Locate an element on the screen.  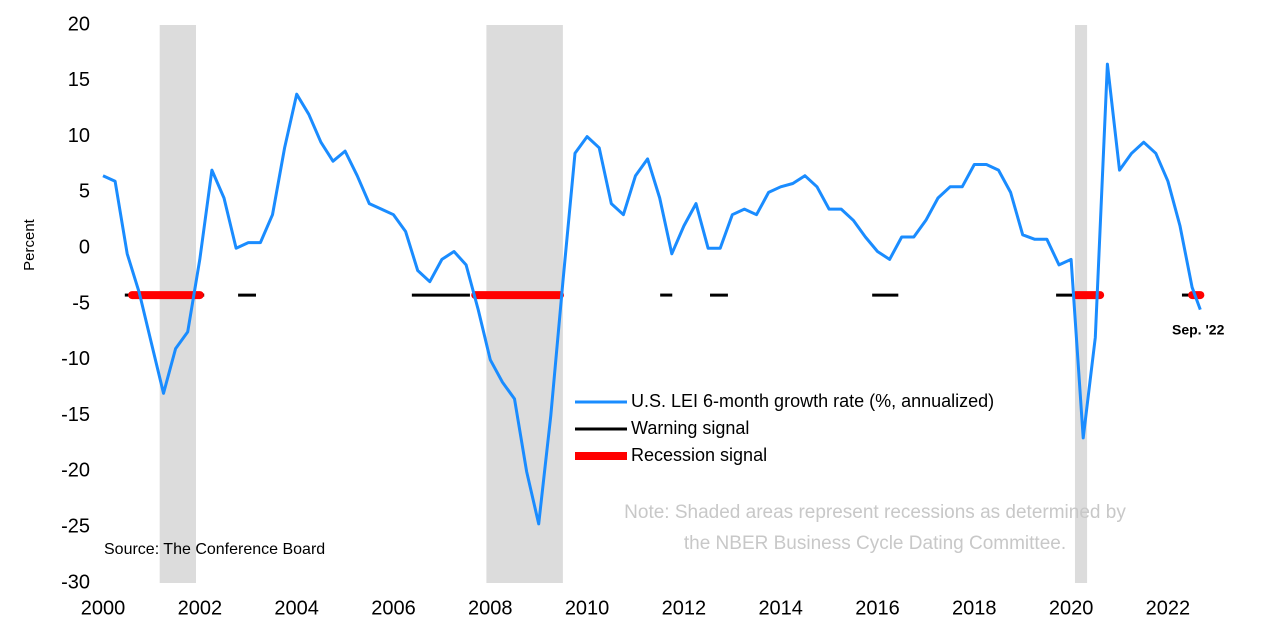
legend-label: Recession signal is located at coordinates (699, 455).